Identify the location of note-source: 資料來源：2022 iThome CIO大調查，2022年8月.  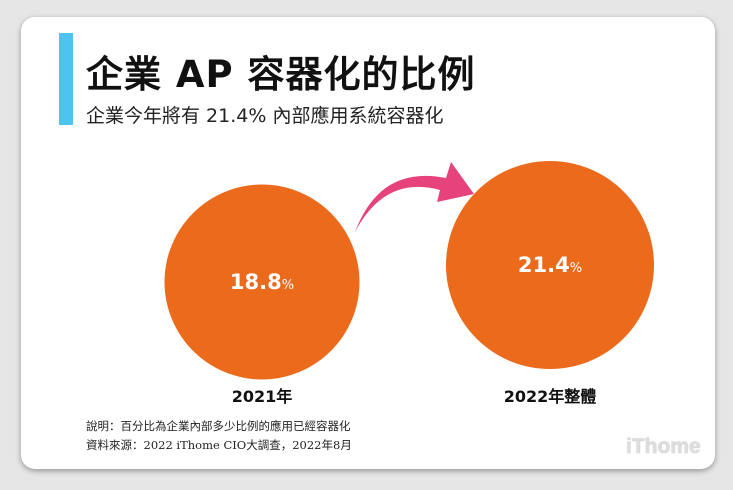
(219, 445).